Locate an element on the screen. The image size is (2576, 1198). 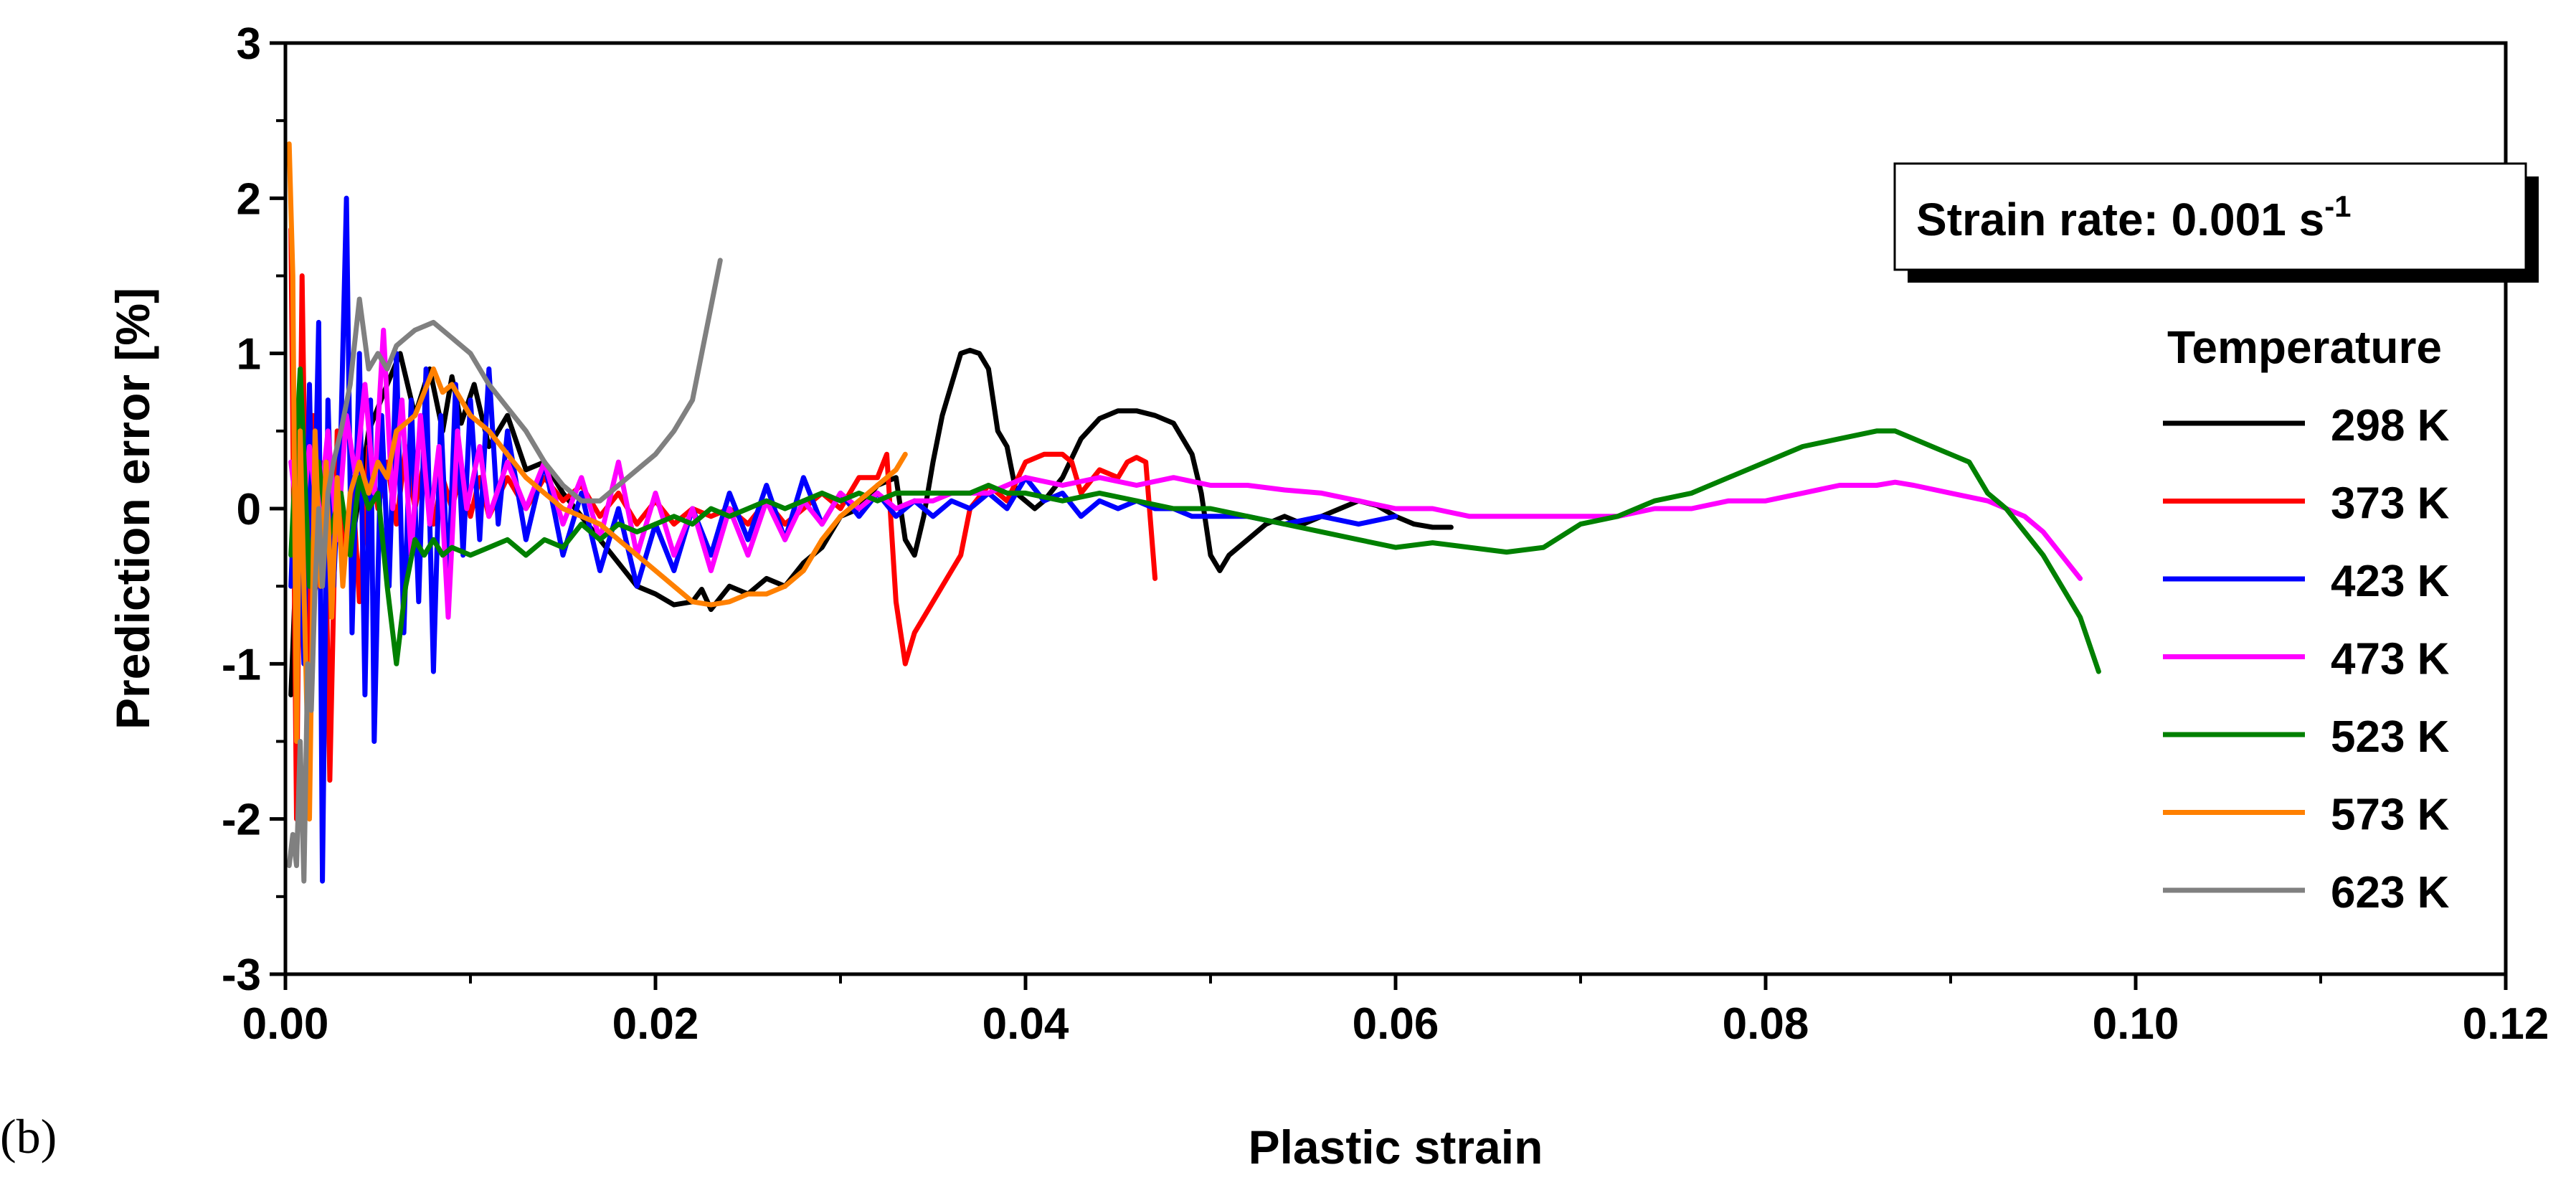
strain-rate-annotation: Strain rate: 0.001 s-1 is located at coordinates (2216, 222).